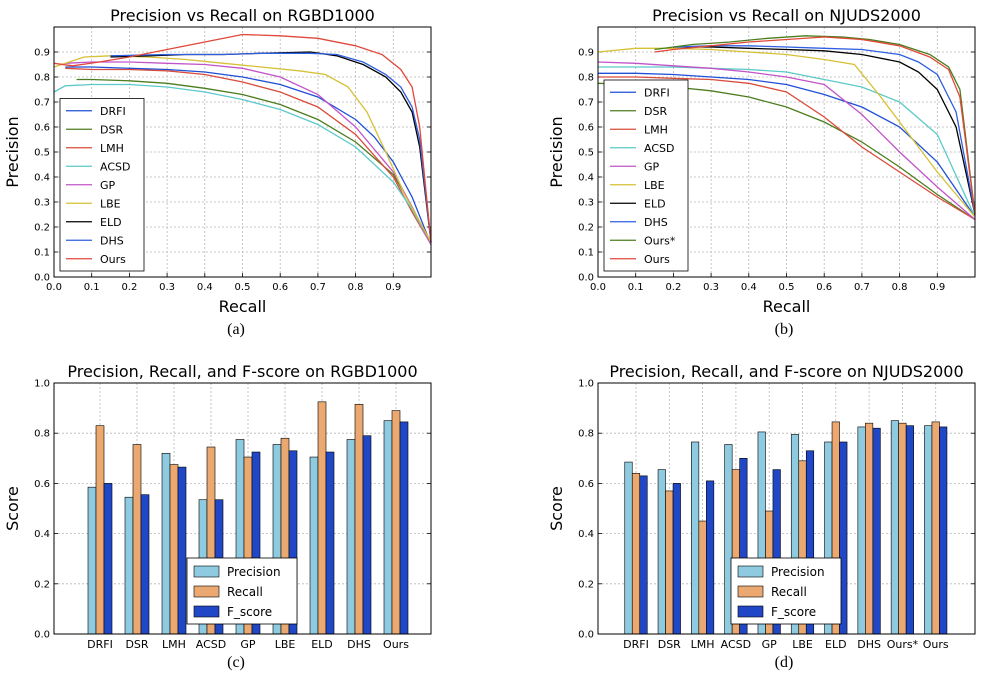  What do you see at coordinates (789, 592) in the screenshot?
I see `legend-label: Recall` at bounding box center [789, 592].